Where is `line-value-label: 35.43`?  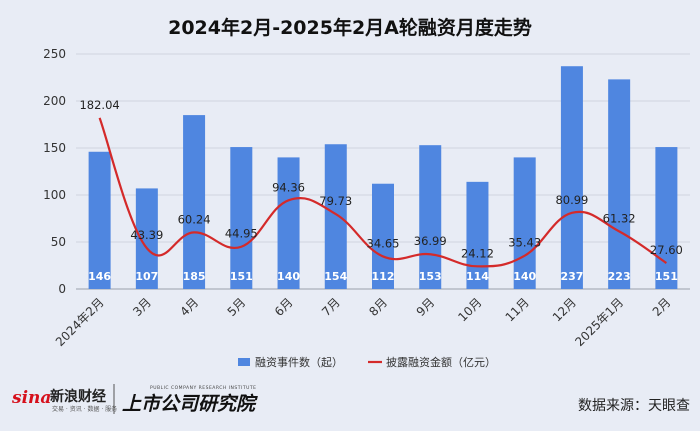
line-value-label: 35.43 is located at coordinates (524, 243).